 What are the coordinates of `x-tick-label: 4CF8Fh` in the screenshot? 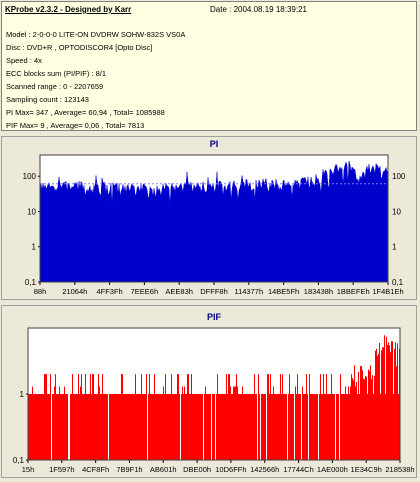 It's located at (95, 469).